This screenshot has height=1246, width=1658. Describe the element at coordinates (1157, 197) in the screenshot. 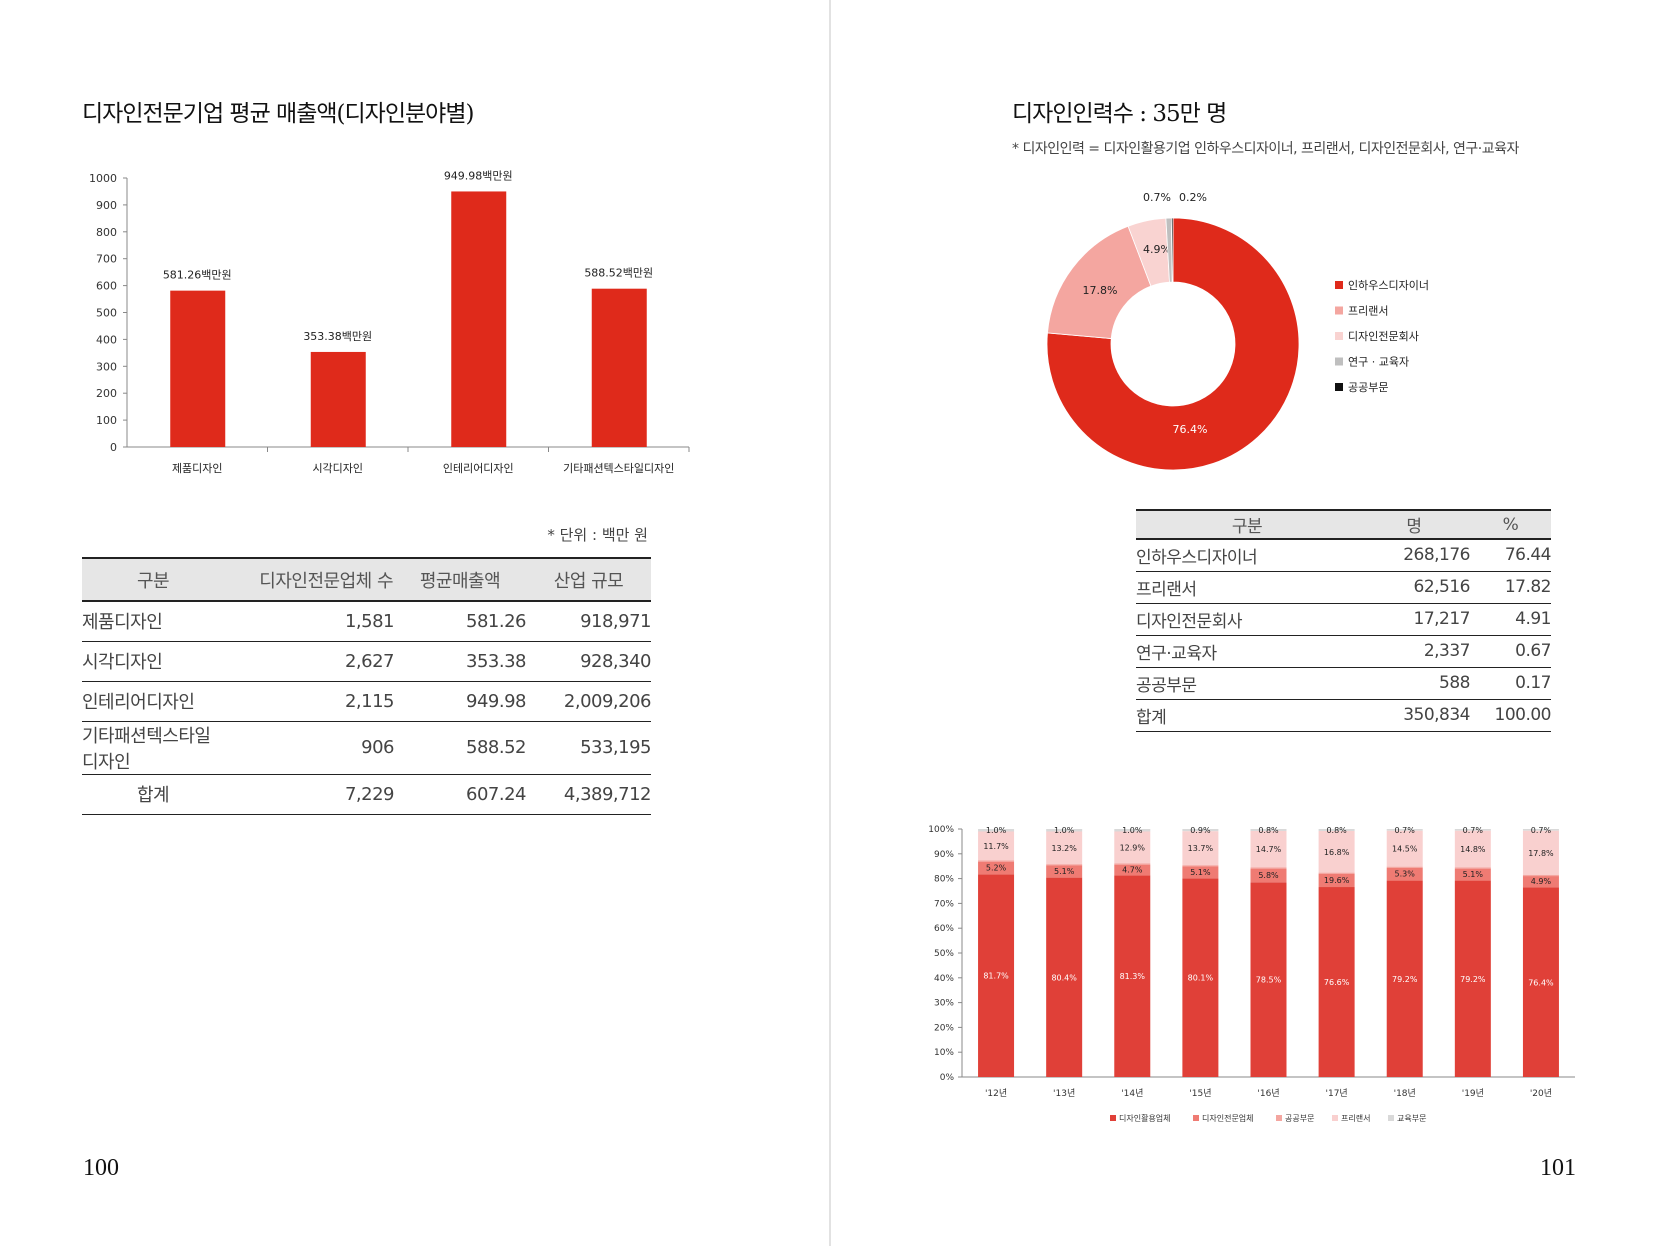

I see `slice-label: 0.7%` at that location.